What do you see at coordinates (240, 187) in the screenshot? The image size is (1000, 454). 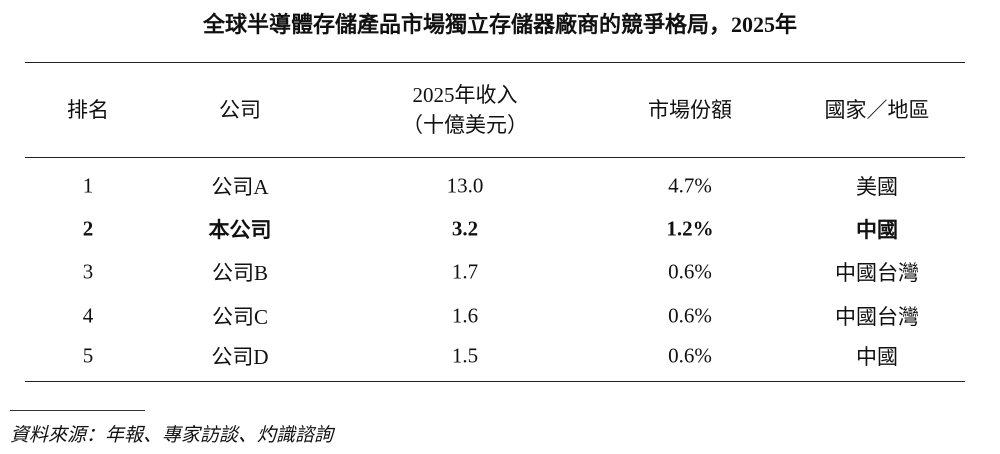 I see `cell: 公司A` at bounding box center [240, 187].